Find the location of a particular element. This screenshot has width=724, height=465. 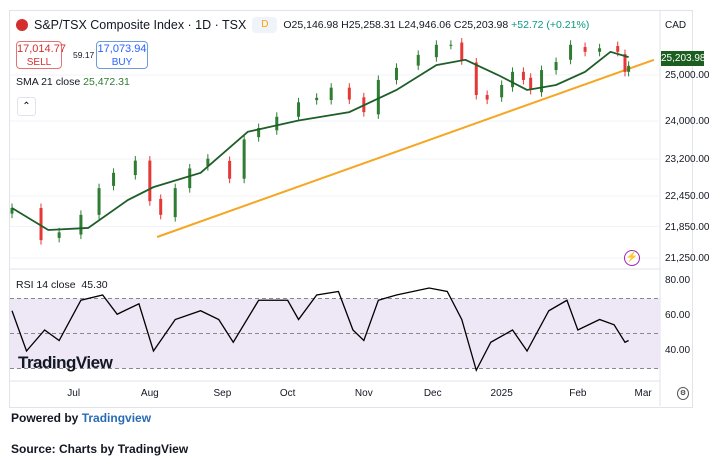

time-axis-label: Mar is located at coordinates (643, 393).